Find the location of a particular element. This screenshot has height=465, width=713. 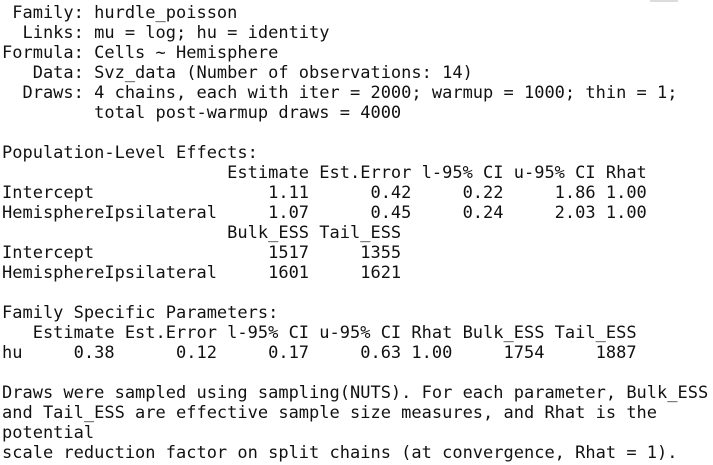

scrollbar-top-fragment is located at coordinates (664, 1).